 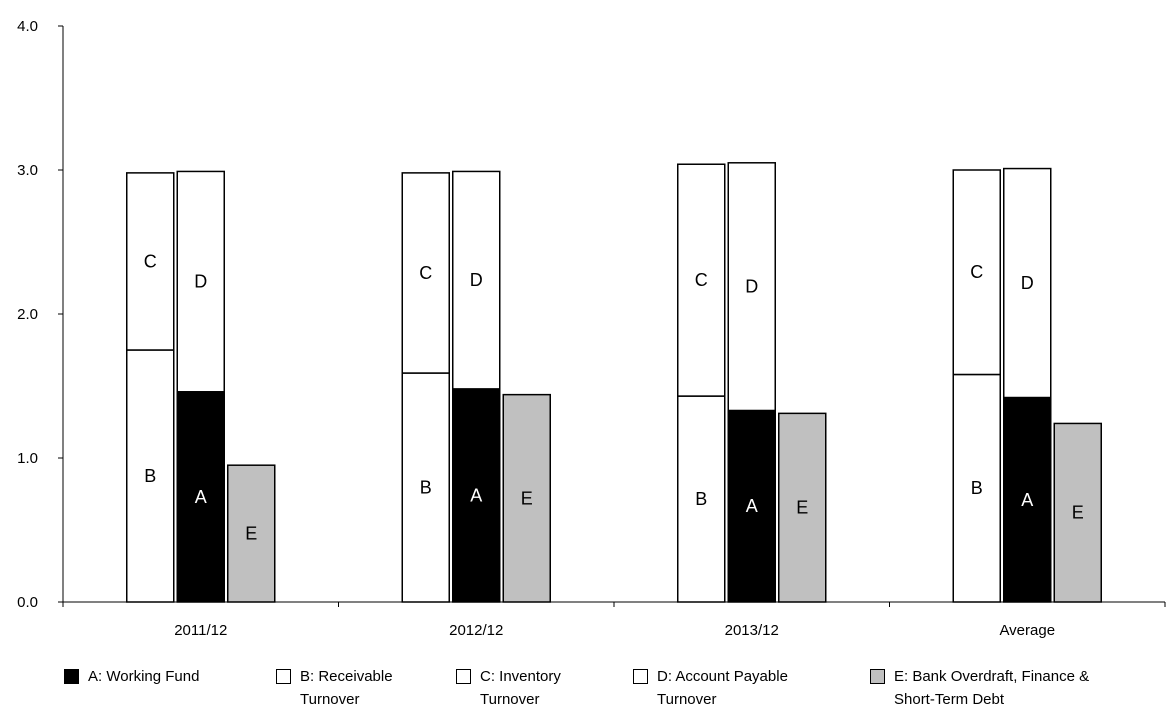 I want to click on legend-label-c-line2: Turnover, so click(x=510, y=699).